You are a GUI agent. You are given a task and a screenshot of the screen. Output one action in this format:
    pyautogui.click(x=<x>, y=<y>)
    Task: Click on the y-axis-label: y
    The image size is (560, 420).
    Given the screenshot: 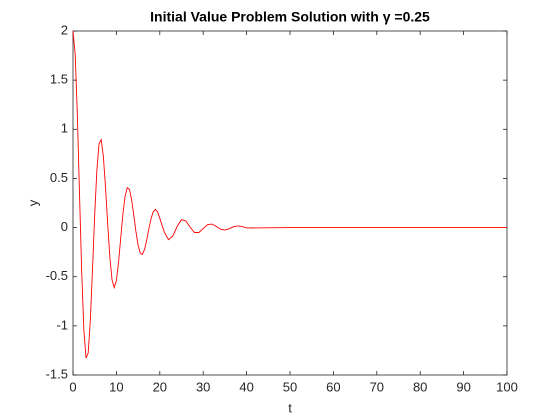 What is the action you would take?
    pyautogui.click(x=32, y=202)
    